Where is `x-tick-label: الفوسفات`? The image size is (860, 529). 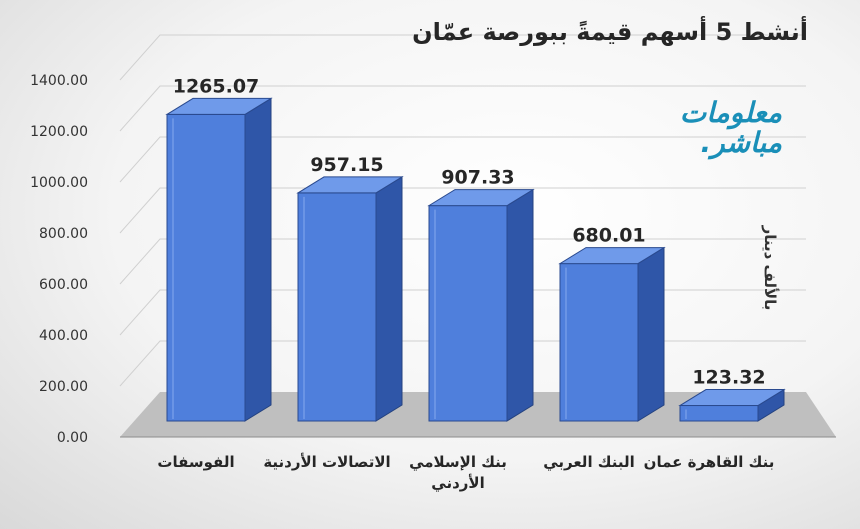
x-tick-label: الفوسفات is located at coordinates (196, 462).